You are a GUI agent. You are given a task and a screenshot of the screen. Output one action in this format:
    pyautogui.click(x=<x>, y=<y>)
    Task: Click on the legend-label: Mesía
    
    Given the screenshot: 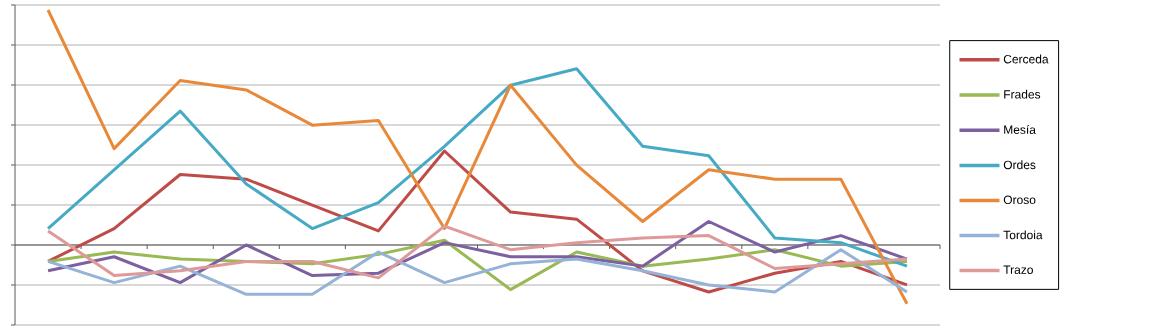 What is the action you would take?
    pyautogui.click(x=1020, y=129)
    